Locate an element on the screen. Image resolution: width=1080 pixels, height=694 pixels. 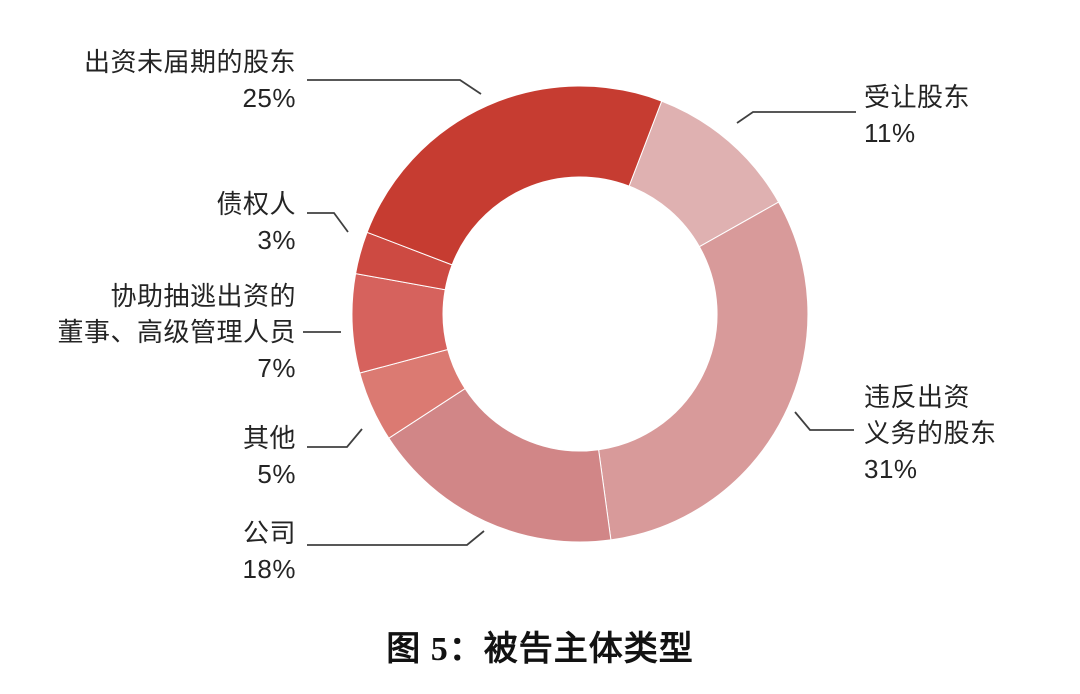
callout-transferee-value: 11% is located at coordinates (890, 133).